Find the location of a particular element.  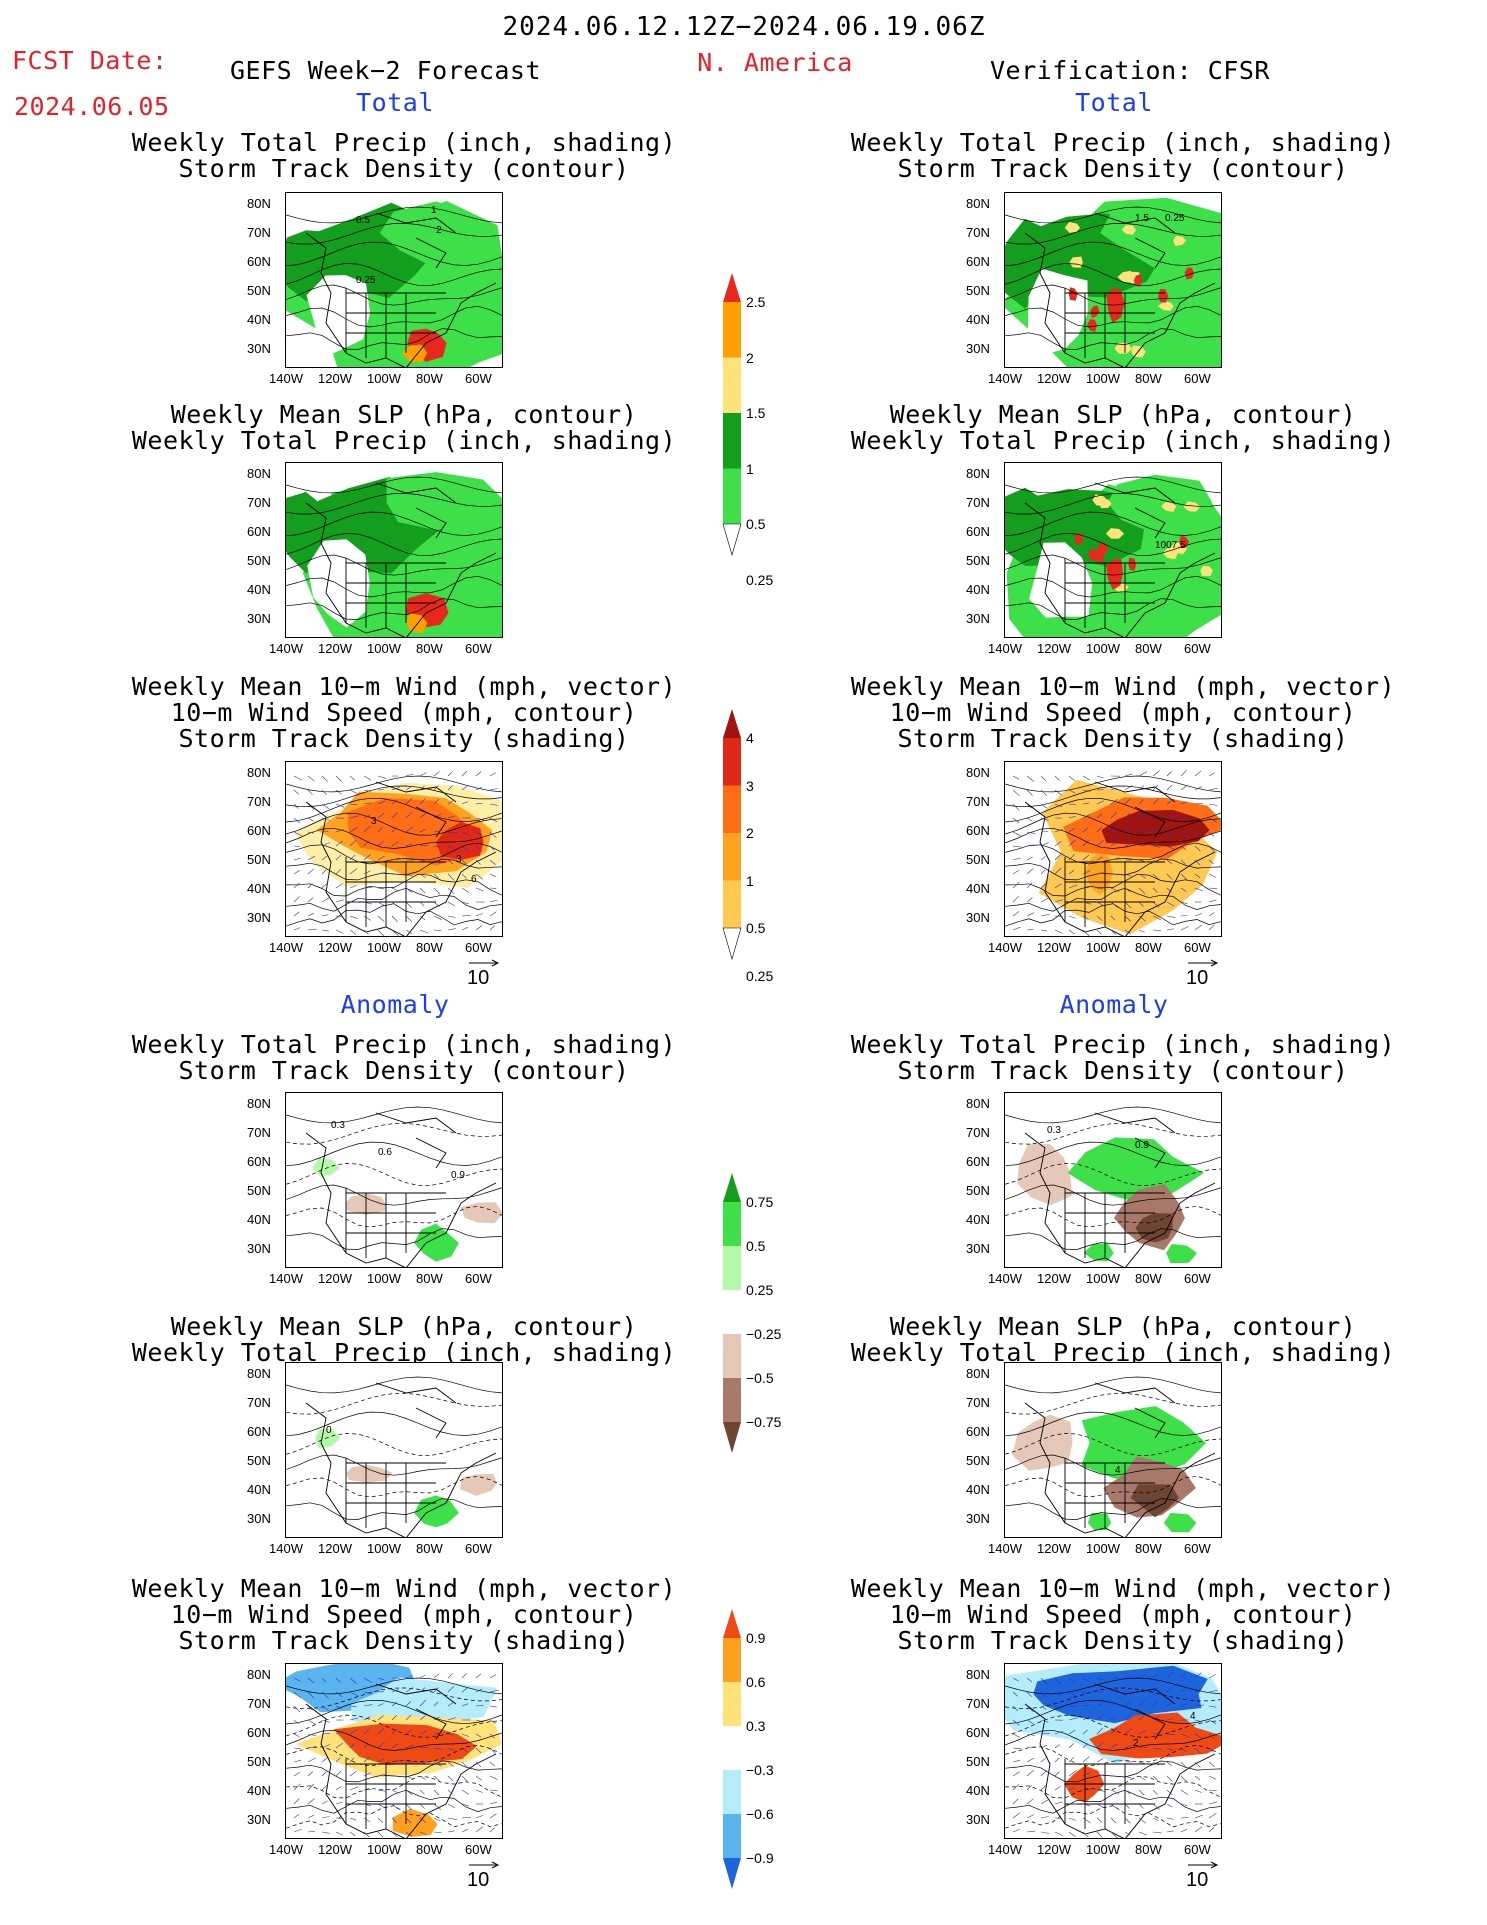

right-column-title: Verification: CFSR is located at coordinates (1130, 70).